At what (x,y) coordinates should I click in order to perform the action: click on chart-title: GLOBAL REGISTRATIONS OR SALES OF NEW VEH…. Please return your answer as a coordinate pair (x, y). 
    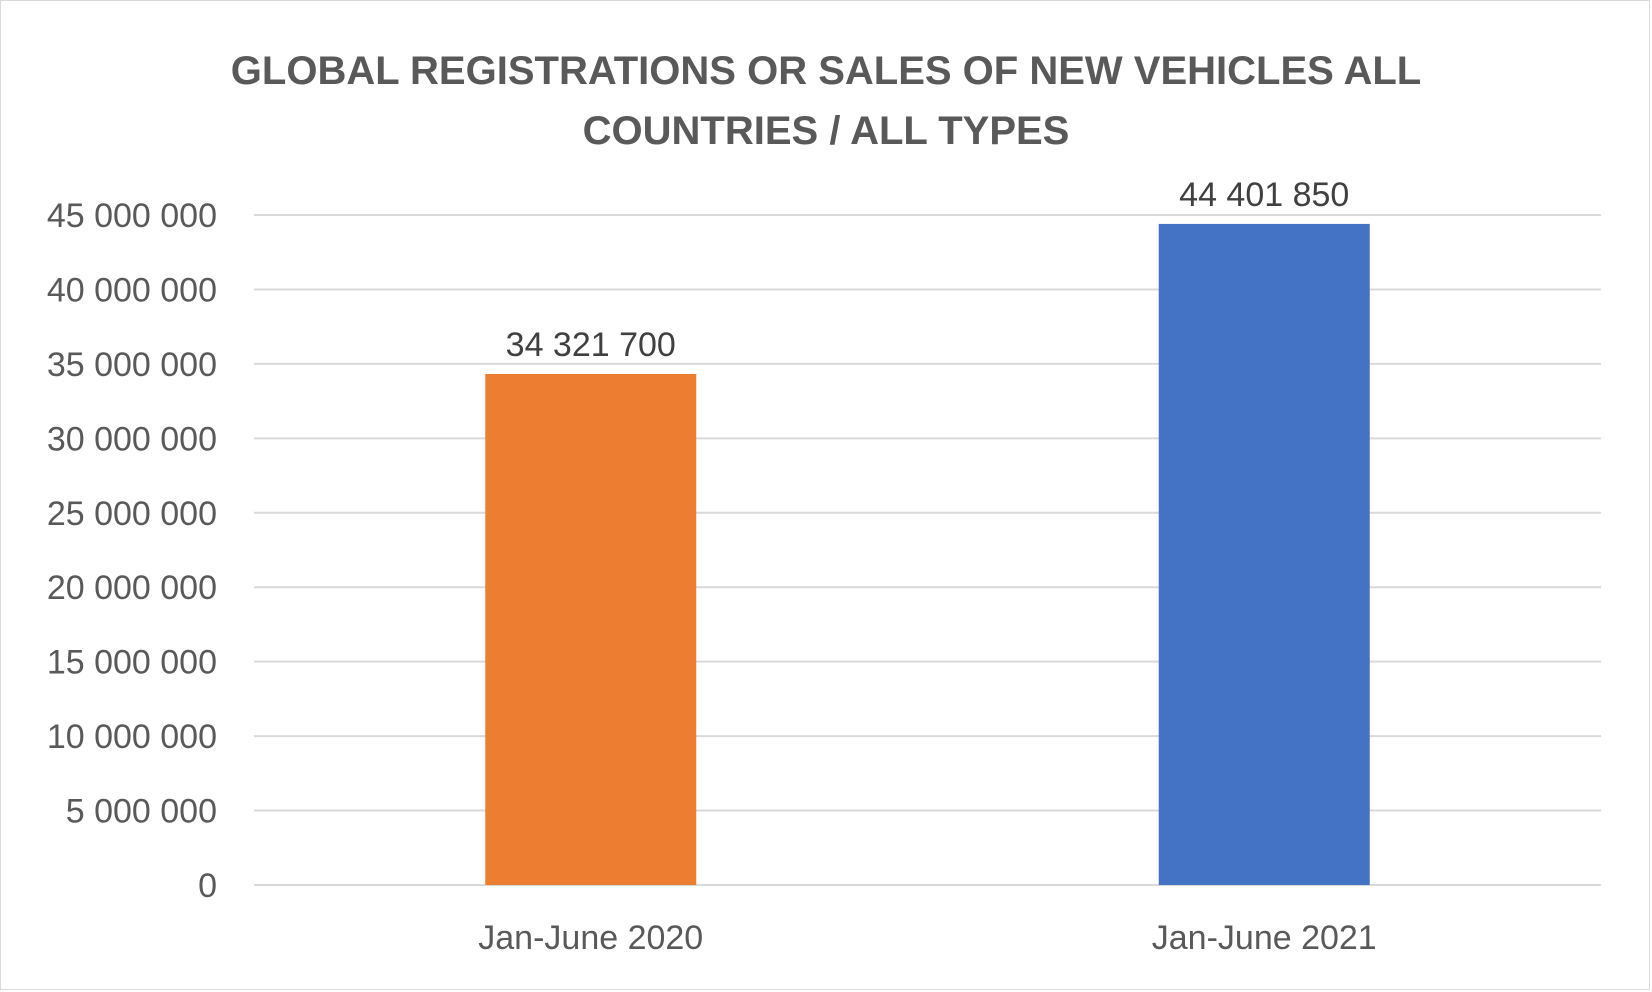
    Looking at the image, I should click on (826, 101).